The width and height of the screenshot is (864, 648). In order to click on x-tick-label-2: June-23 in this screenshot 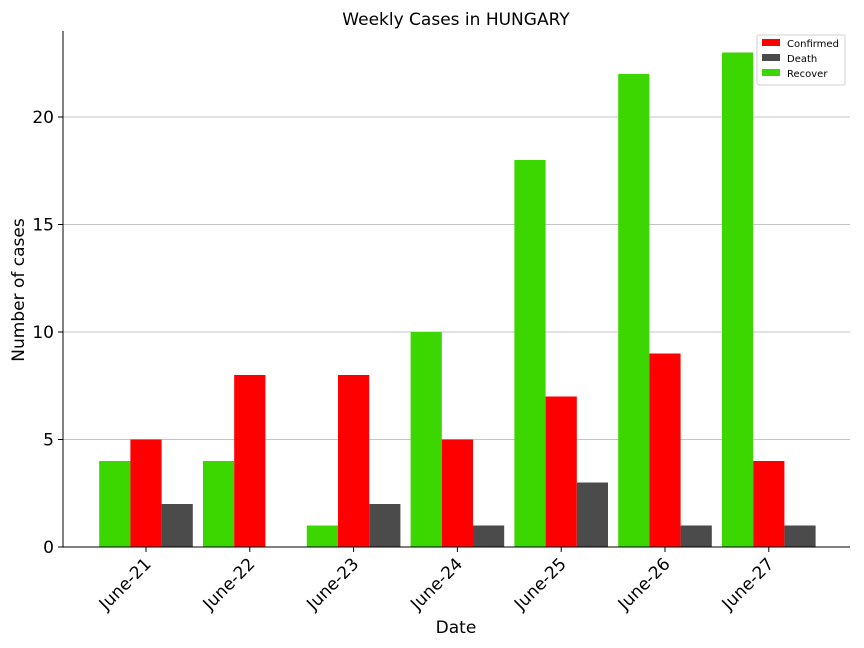, I will do `click(332, 584)`.